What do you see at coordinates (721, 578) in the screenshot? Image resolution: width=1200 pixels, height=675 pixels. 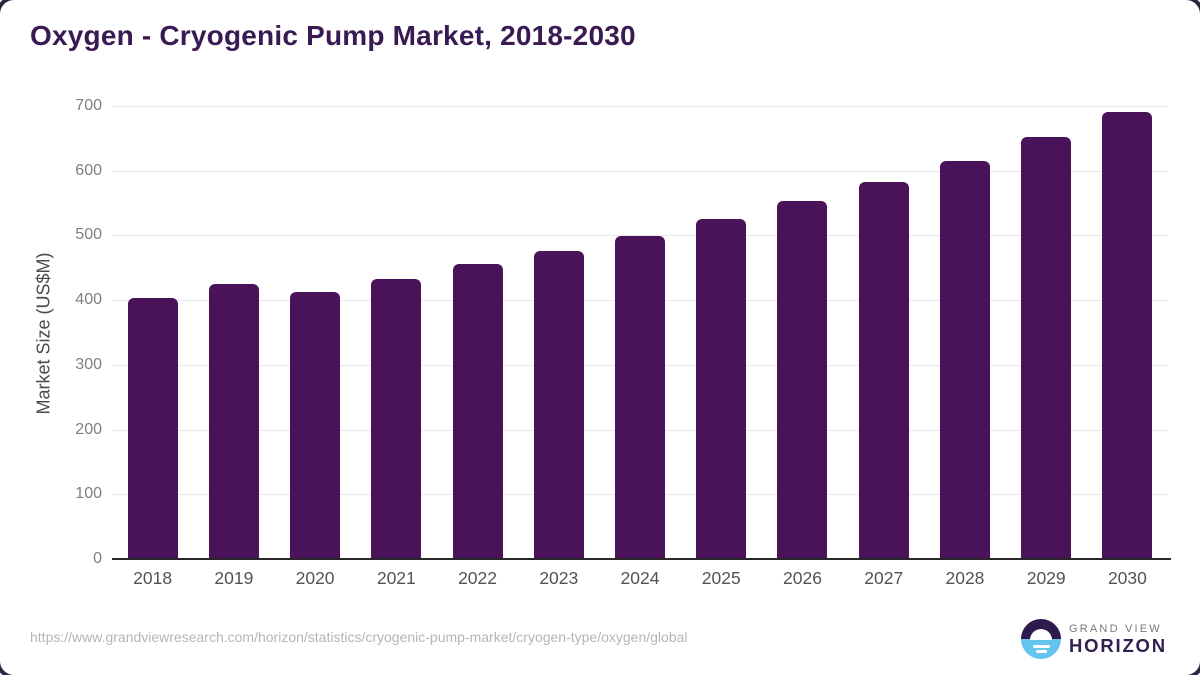 I see `x-tick-label-2025: 2025` at bounding box center [721, 578].